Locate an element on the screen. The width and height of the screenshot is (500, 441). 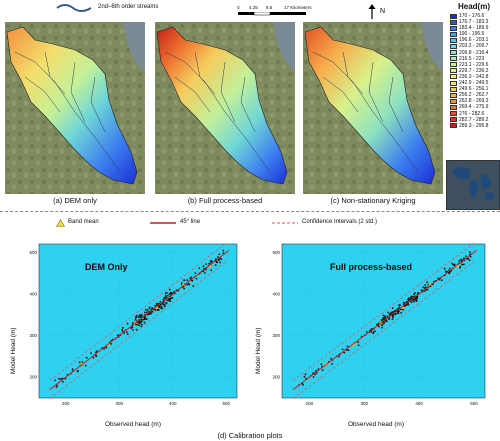
y-tick-label: 400 is located at coordinates (33, 293).